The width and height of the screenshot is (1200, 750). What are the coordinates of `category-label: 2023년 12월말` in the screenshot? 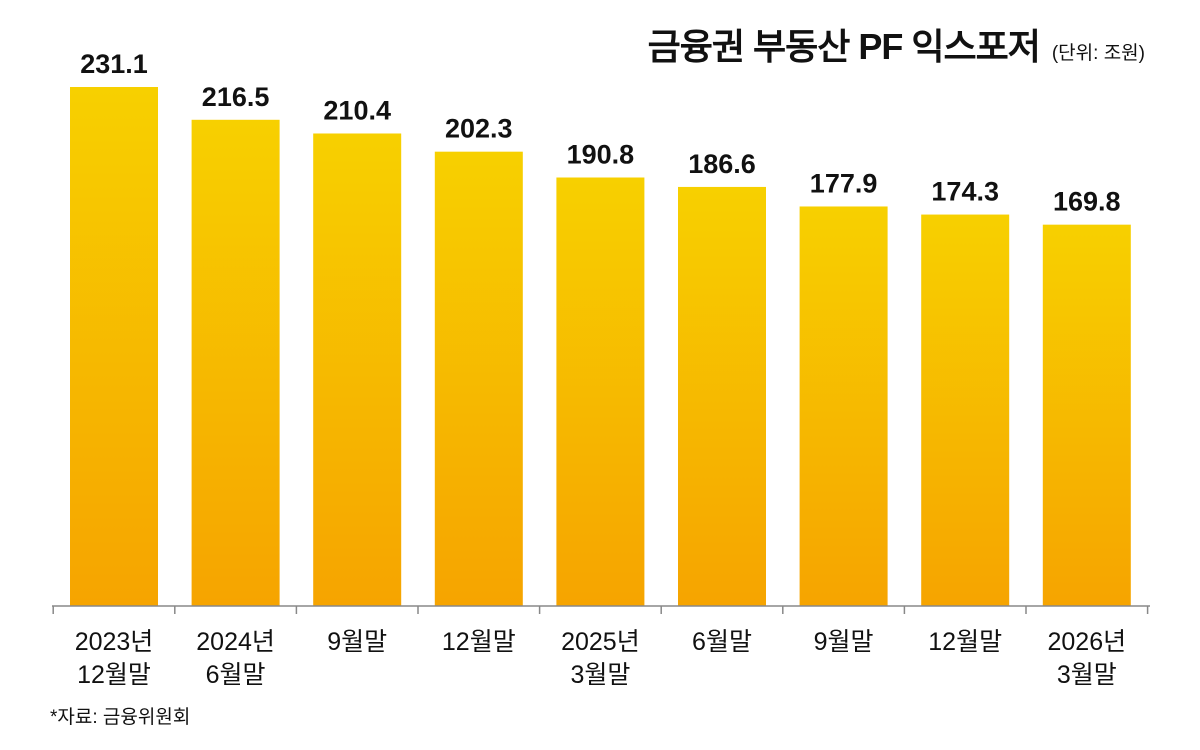 It's located at (114, 658).